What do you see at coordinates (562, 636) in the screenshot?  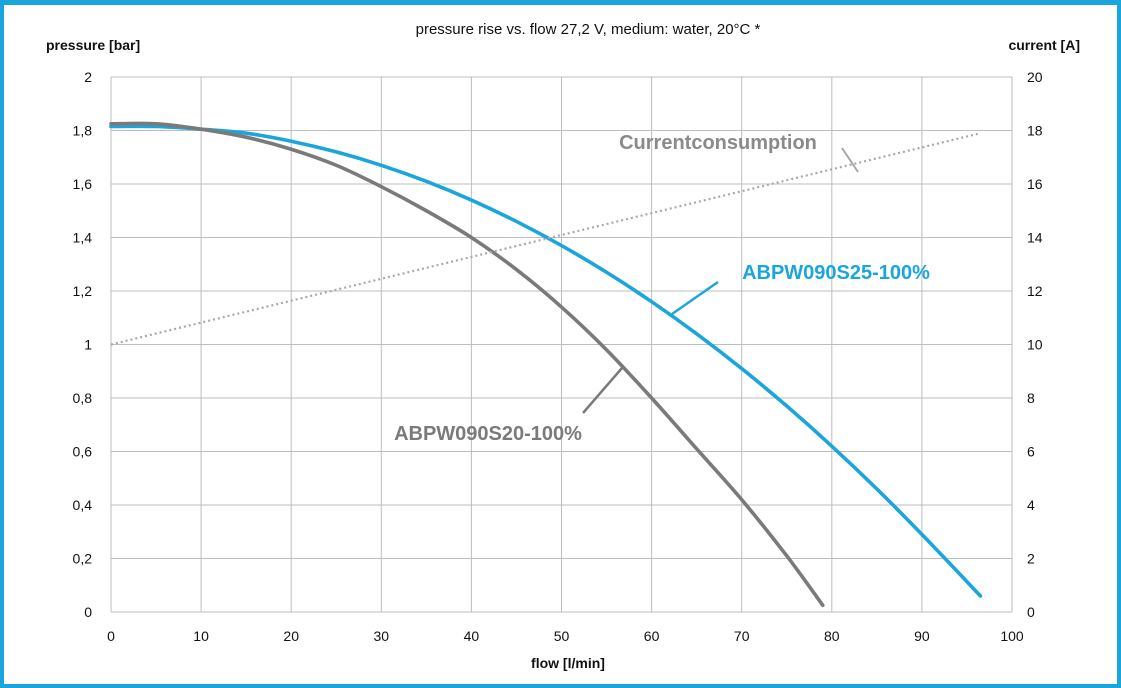 I see `x-tick-label: 50` at bounding box center [562, 636].